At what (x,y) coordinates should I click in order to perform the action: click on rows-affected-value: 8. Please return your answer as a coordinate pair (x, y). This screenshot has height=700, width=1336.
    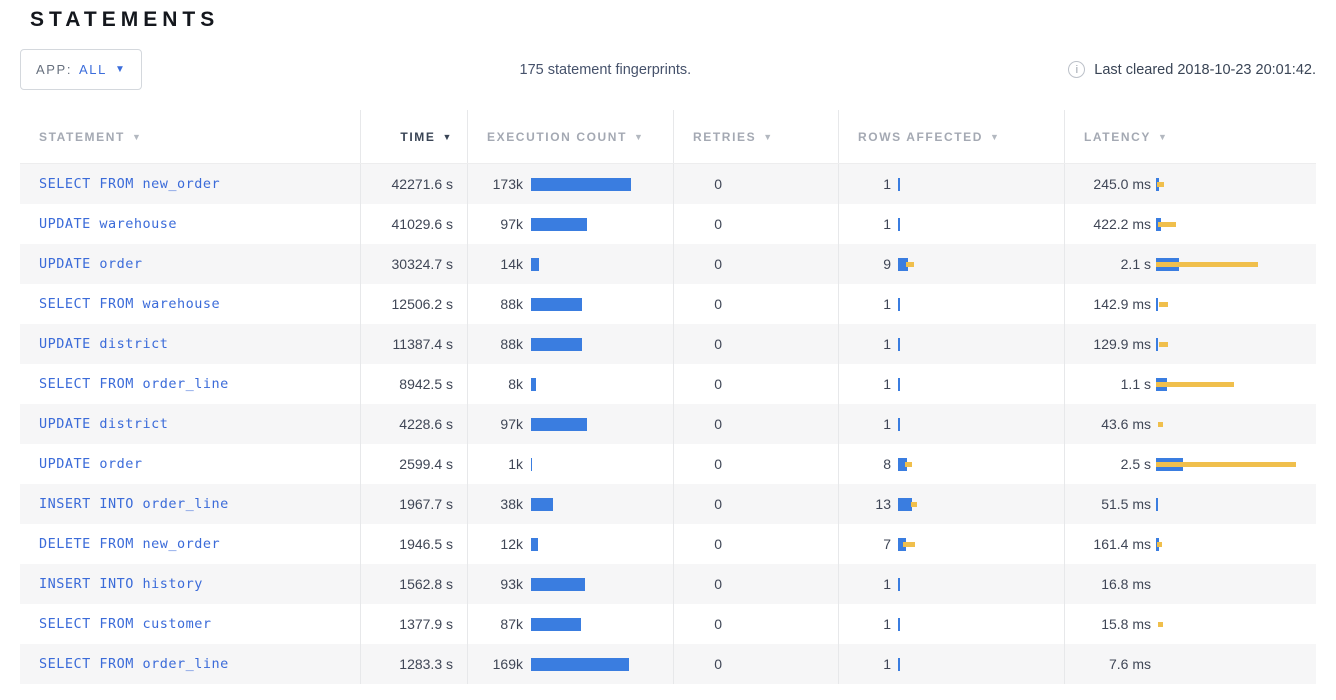
    Looking at the image, I should click on (887, 464).